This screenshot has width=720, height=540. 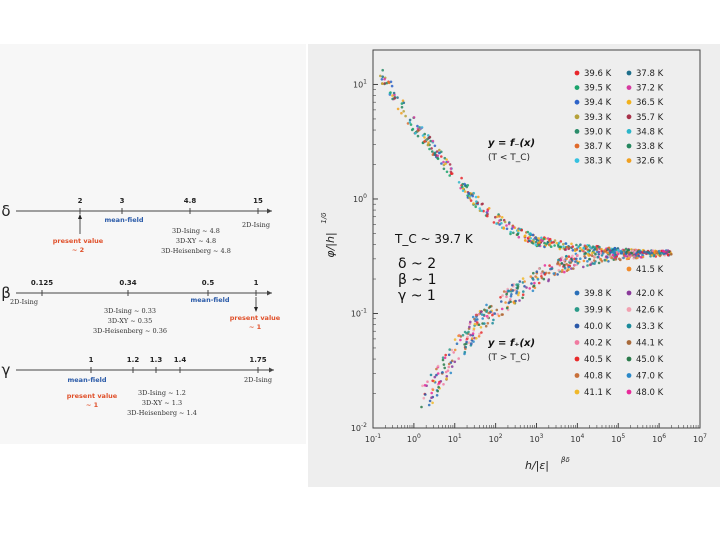 What do you see at coordinates (324, 217) in the screenshot?
I see `y-axis-label-exponent: 1/δ` at bounding box center [324, 217].